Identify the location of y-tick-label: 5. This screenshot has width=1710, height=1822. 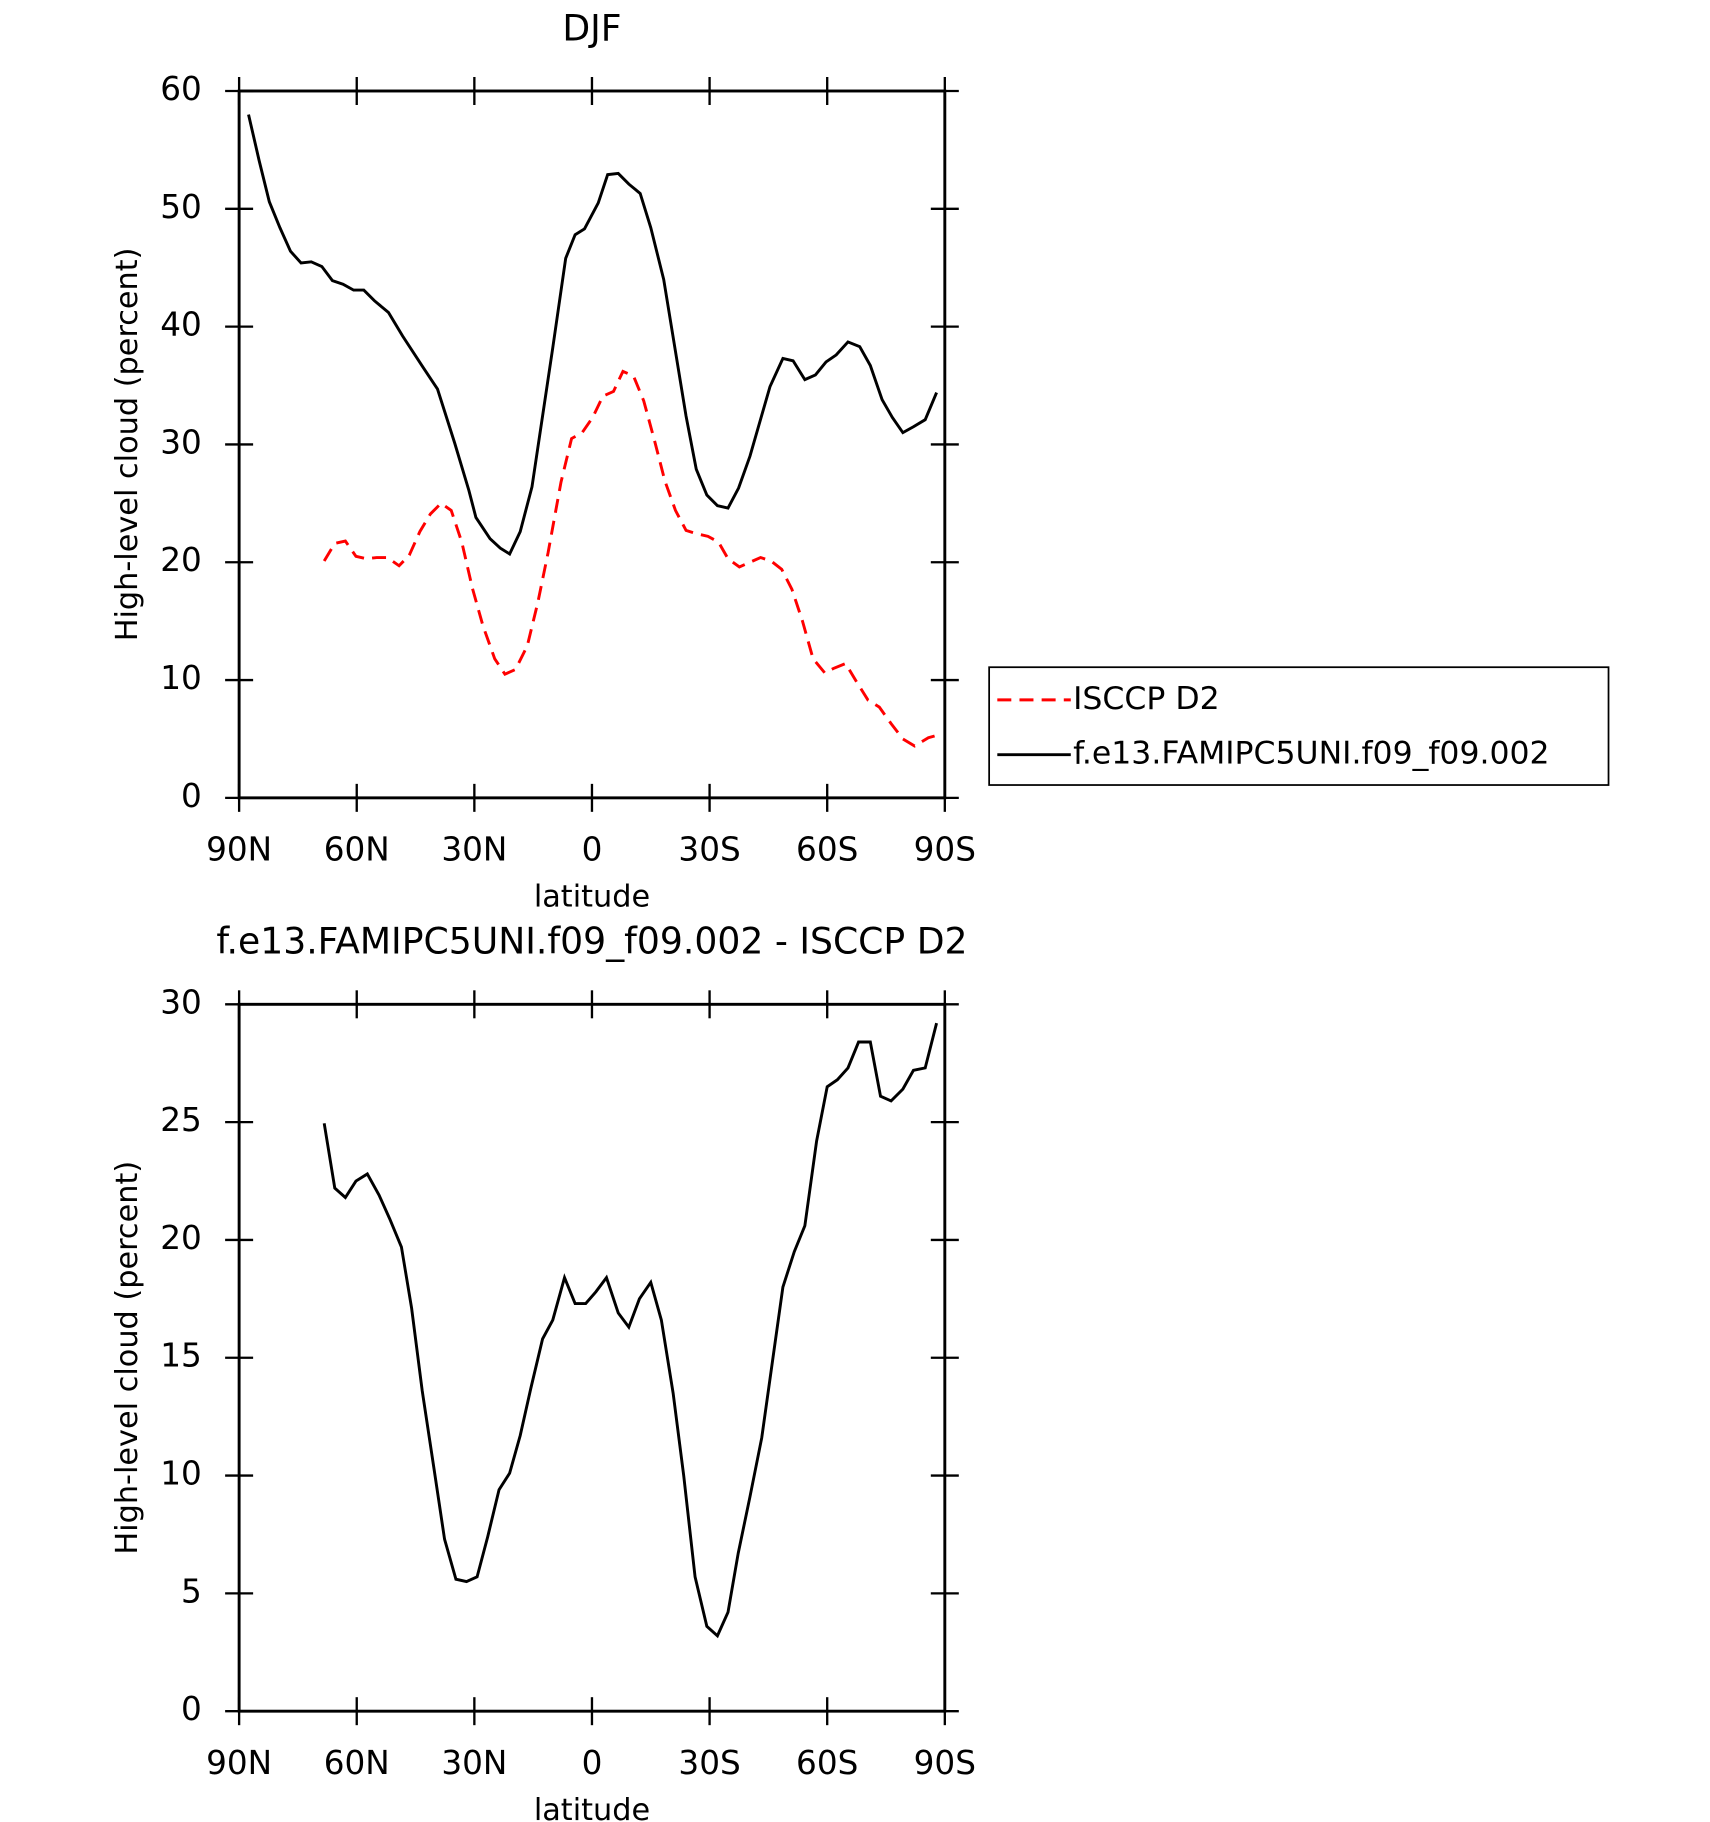
(191, 1591).